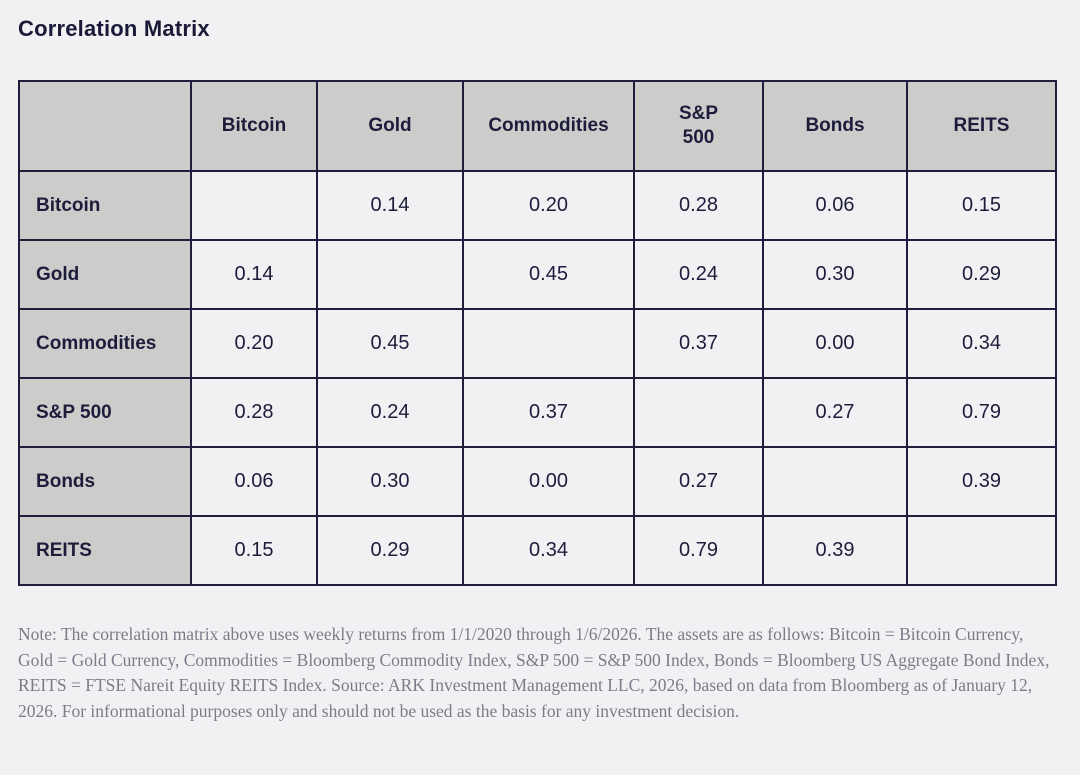  I want to click on matrix-cell-s-p-500-reits: 0.79, so click(981, 412).